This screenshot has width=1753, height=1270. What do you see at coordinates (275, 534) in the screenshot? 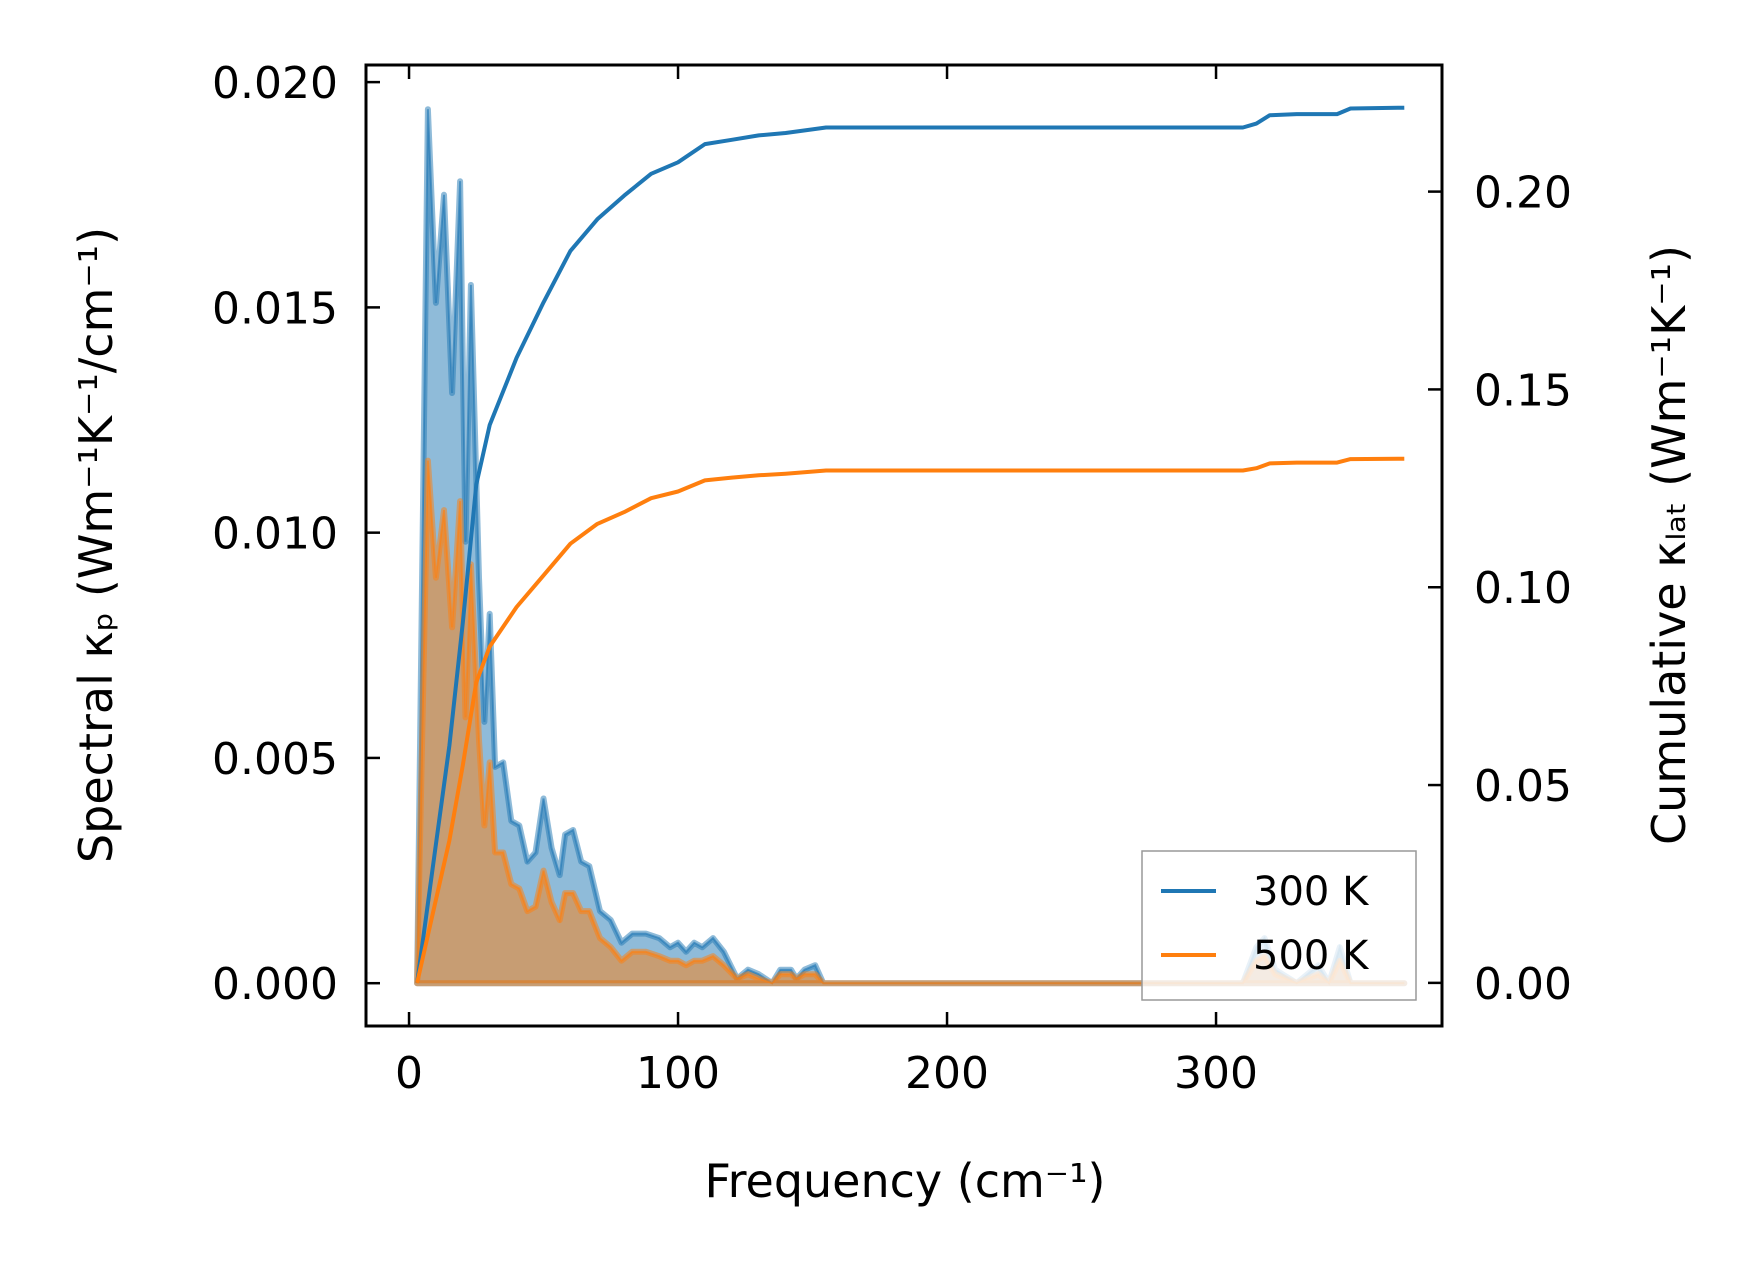
I see `y-left-tick-label: 0.010` at bounding box center [275, 534].